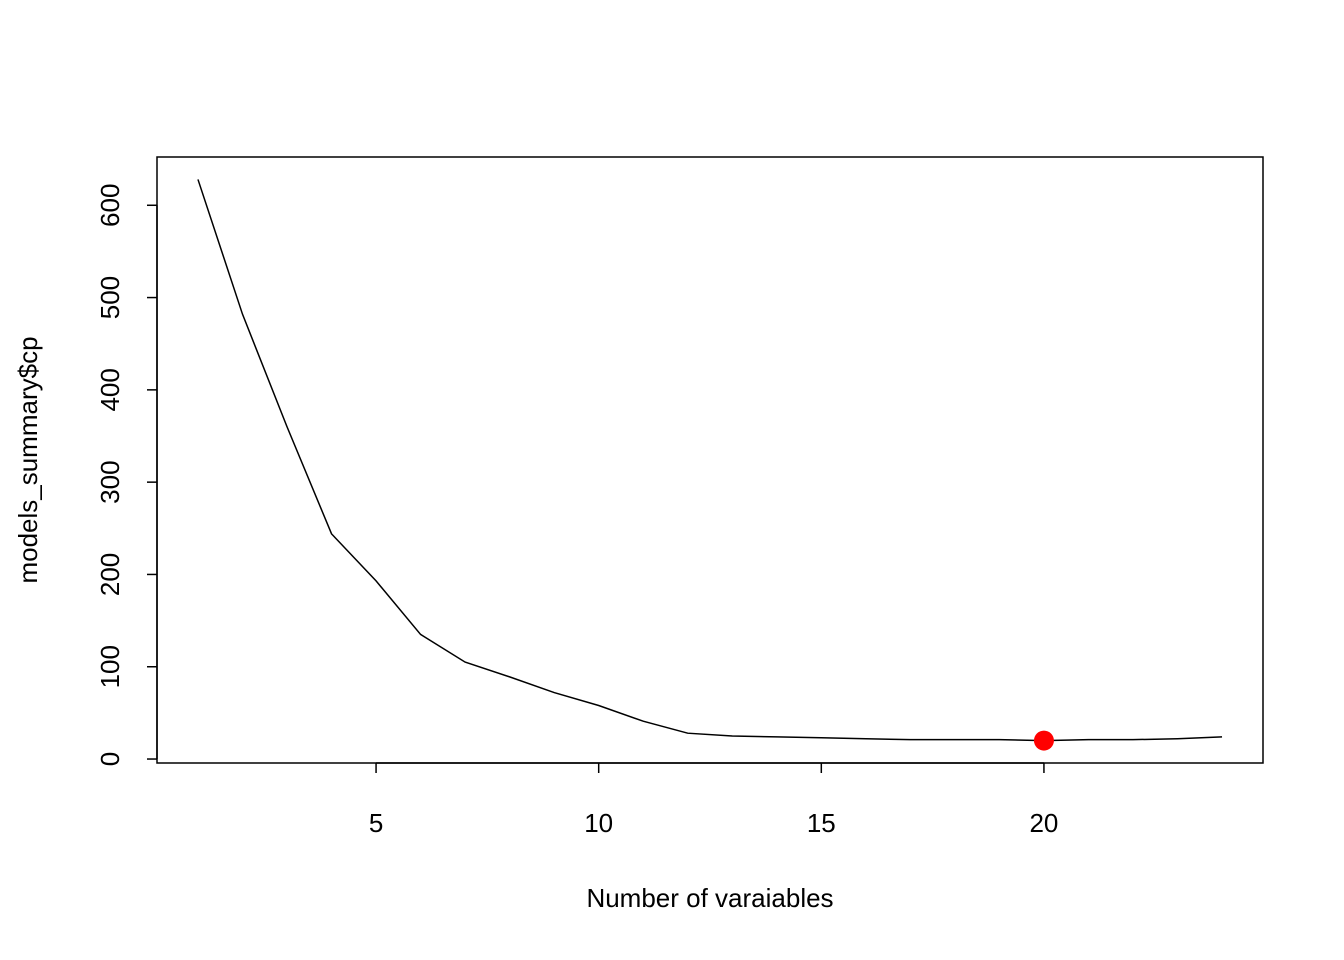 The width and height of the screenshot is (1344, 960). I want to click on y-axis-label: models_summary$cp, so click(28, 459).